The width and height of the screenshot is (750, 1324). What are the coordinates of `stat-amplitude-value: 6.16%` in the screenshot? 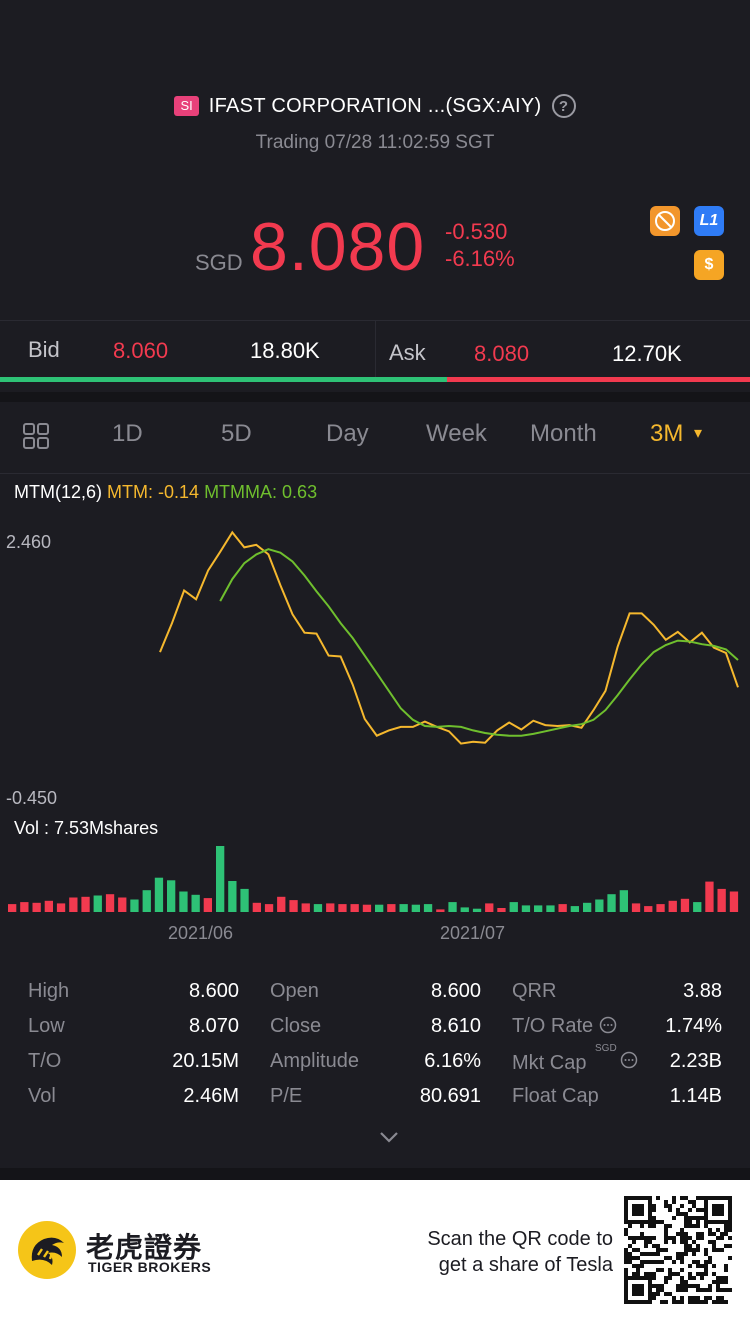 It's located at (452, 1061).